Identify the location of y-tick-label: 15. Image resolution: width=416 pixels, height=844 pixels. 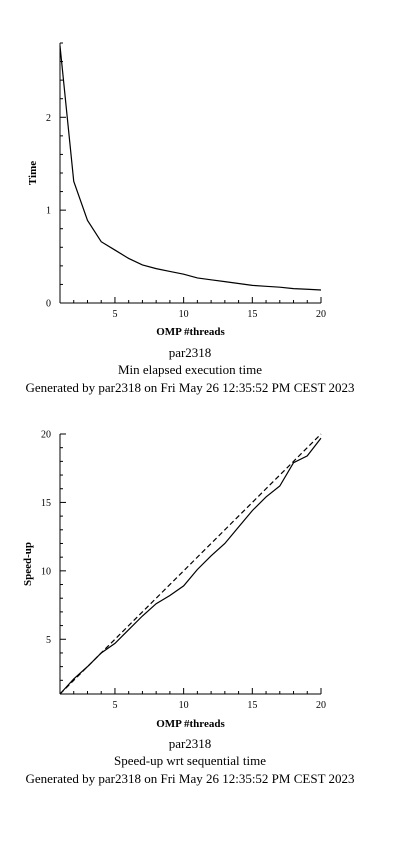
(46, 503).